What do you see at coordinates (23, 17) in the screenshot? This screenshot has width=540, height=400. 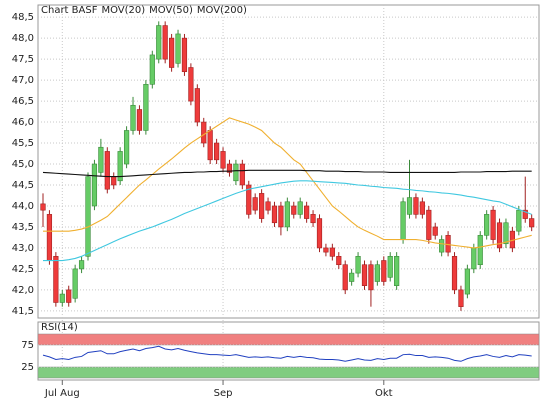 I see `y-tick-label: 48,5` at bounding box center [23, 17].